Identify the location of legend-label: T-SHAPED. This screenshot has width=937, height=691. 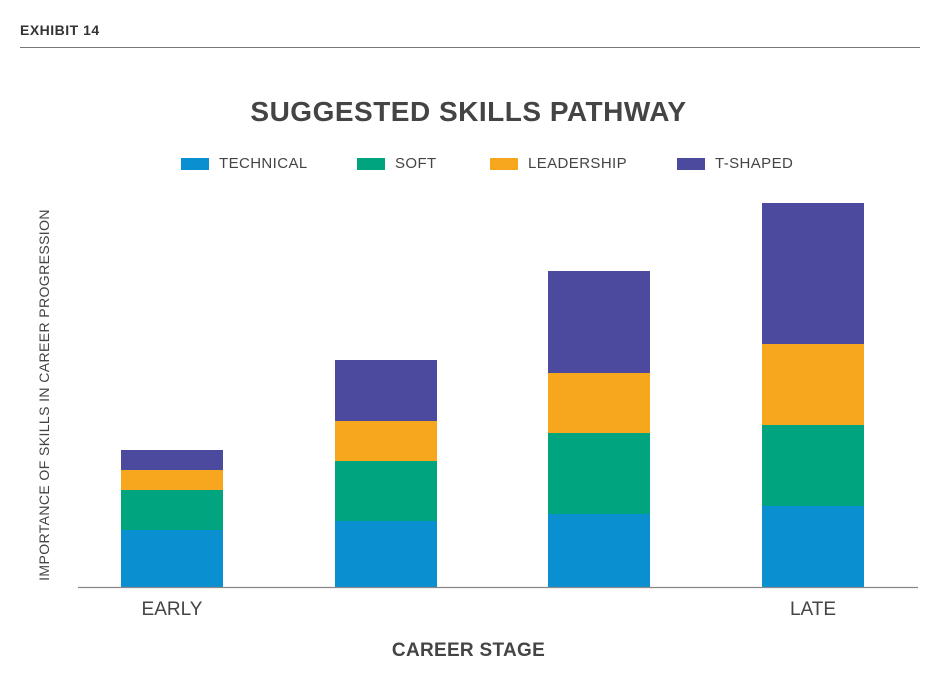
(754, 163).